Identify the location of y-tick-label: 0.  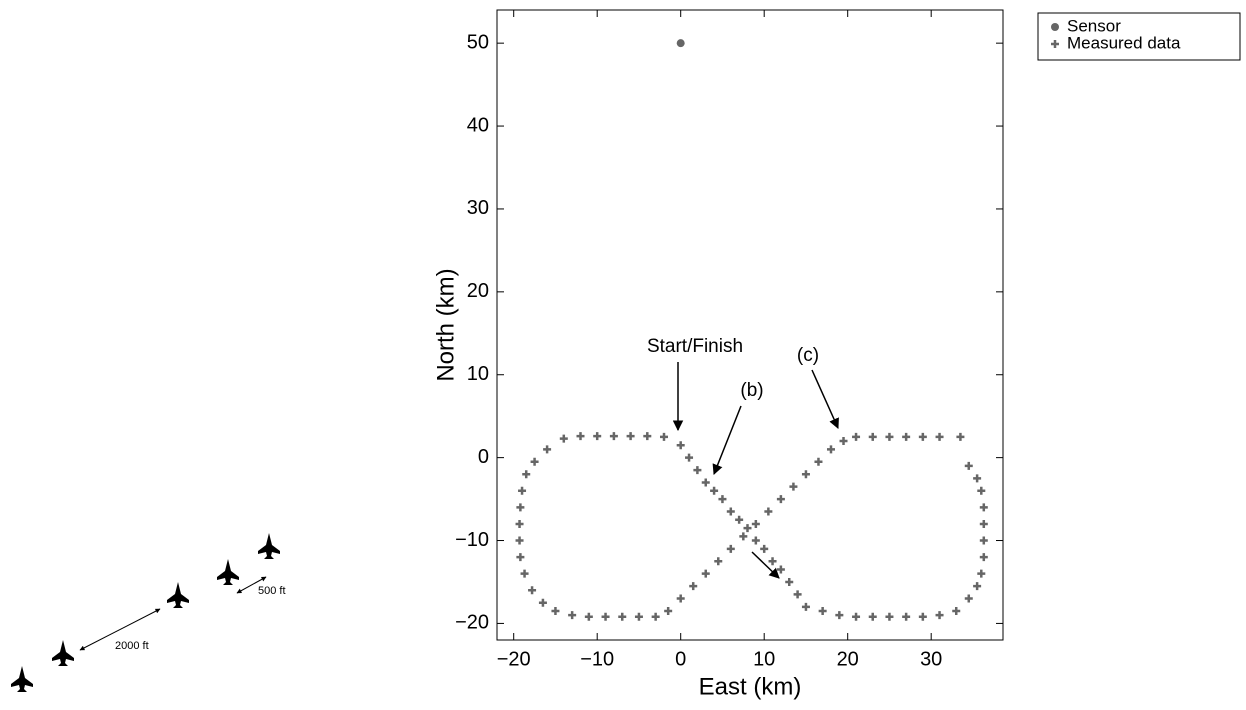
(483, 457).